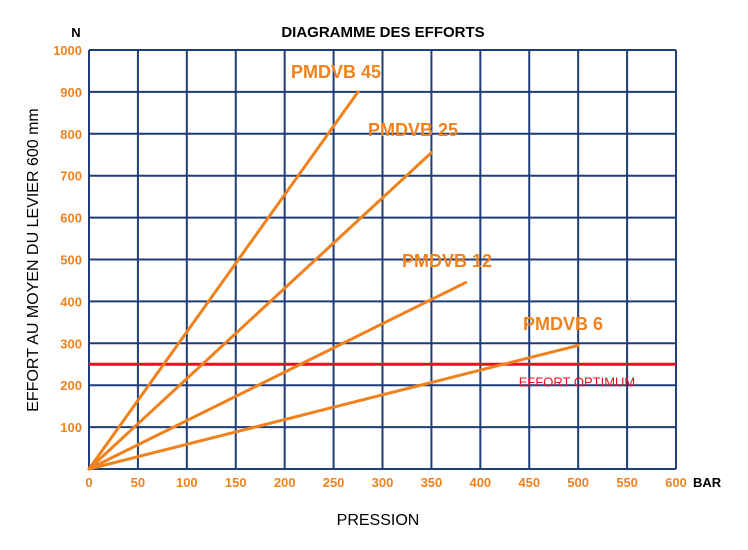  I want to click on y-tick-label: 300, so click(71, 343).